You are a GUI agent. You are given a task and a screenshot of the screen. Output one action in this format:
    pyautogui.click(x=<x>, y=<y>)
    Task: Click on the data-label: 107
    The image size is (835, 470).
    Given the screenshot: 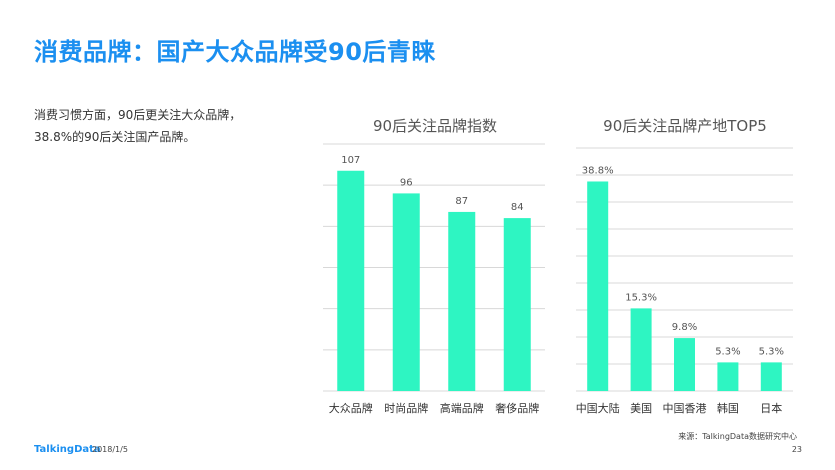 What is the action you would take?
    pyautogui.click(x=350, y=160)
    